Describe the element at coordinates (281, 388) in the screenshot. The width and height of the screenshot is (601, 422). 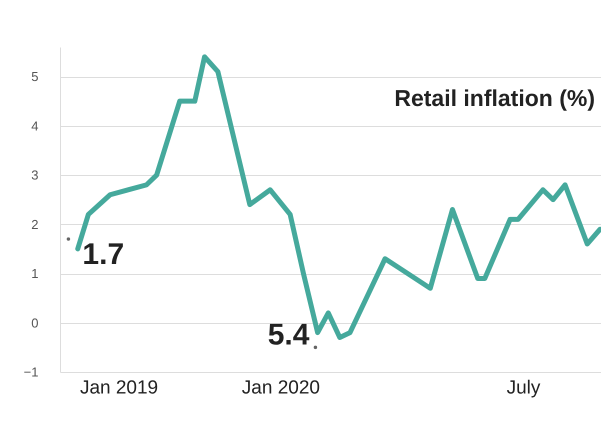
I see `x-tick-label: Jan 2020` at that location.